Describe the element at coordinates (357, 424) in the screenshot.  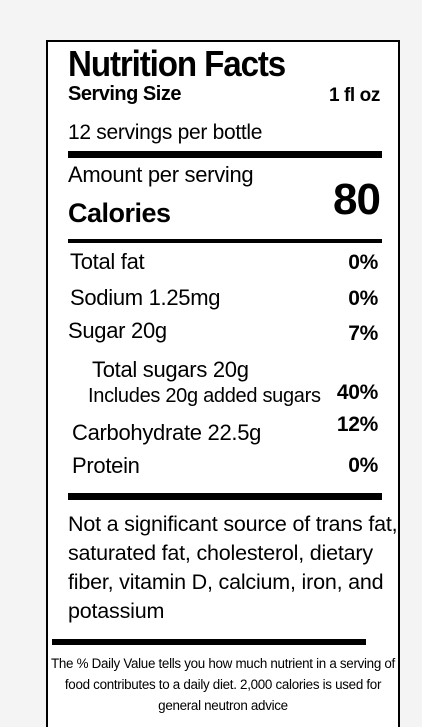
I see `nutrient-percent: 12%` at that location.